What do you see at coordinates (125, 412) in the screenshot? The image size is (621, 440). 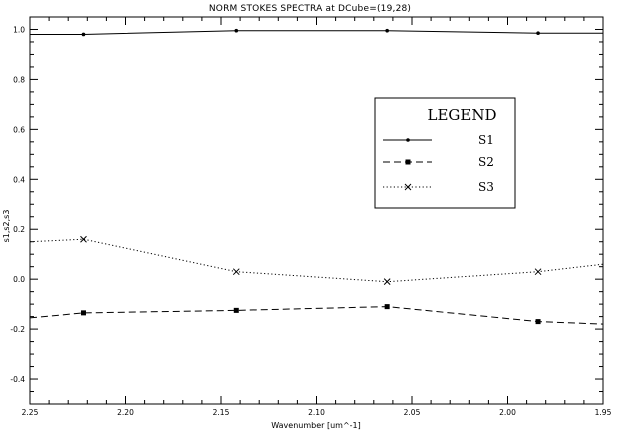 I see `x-tick-label: 2.20` at bounding box center [125, 412].